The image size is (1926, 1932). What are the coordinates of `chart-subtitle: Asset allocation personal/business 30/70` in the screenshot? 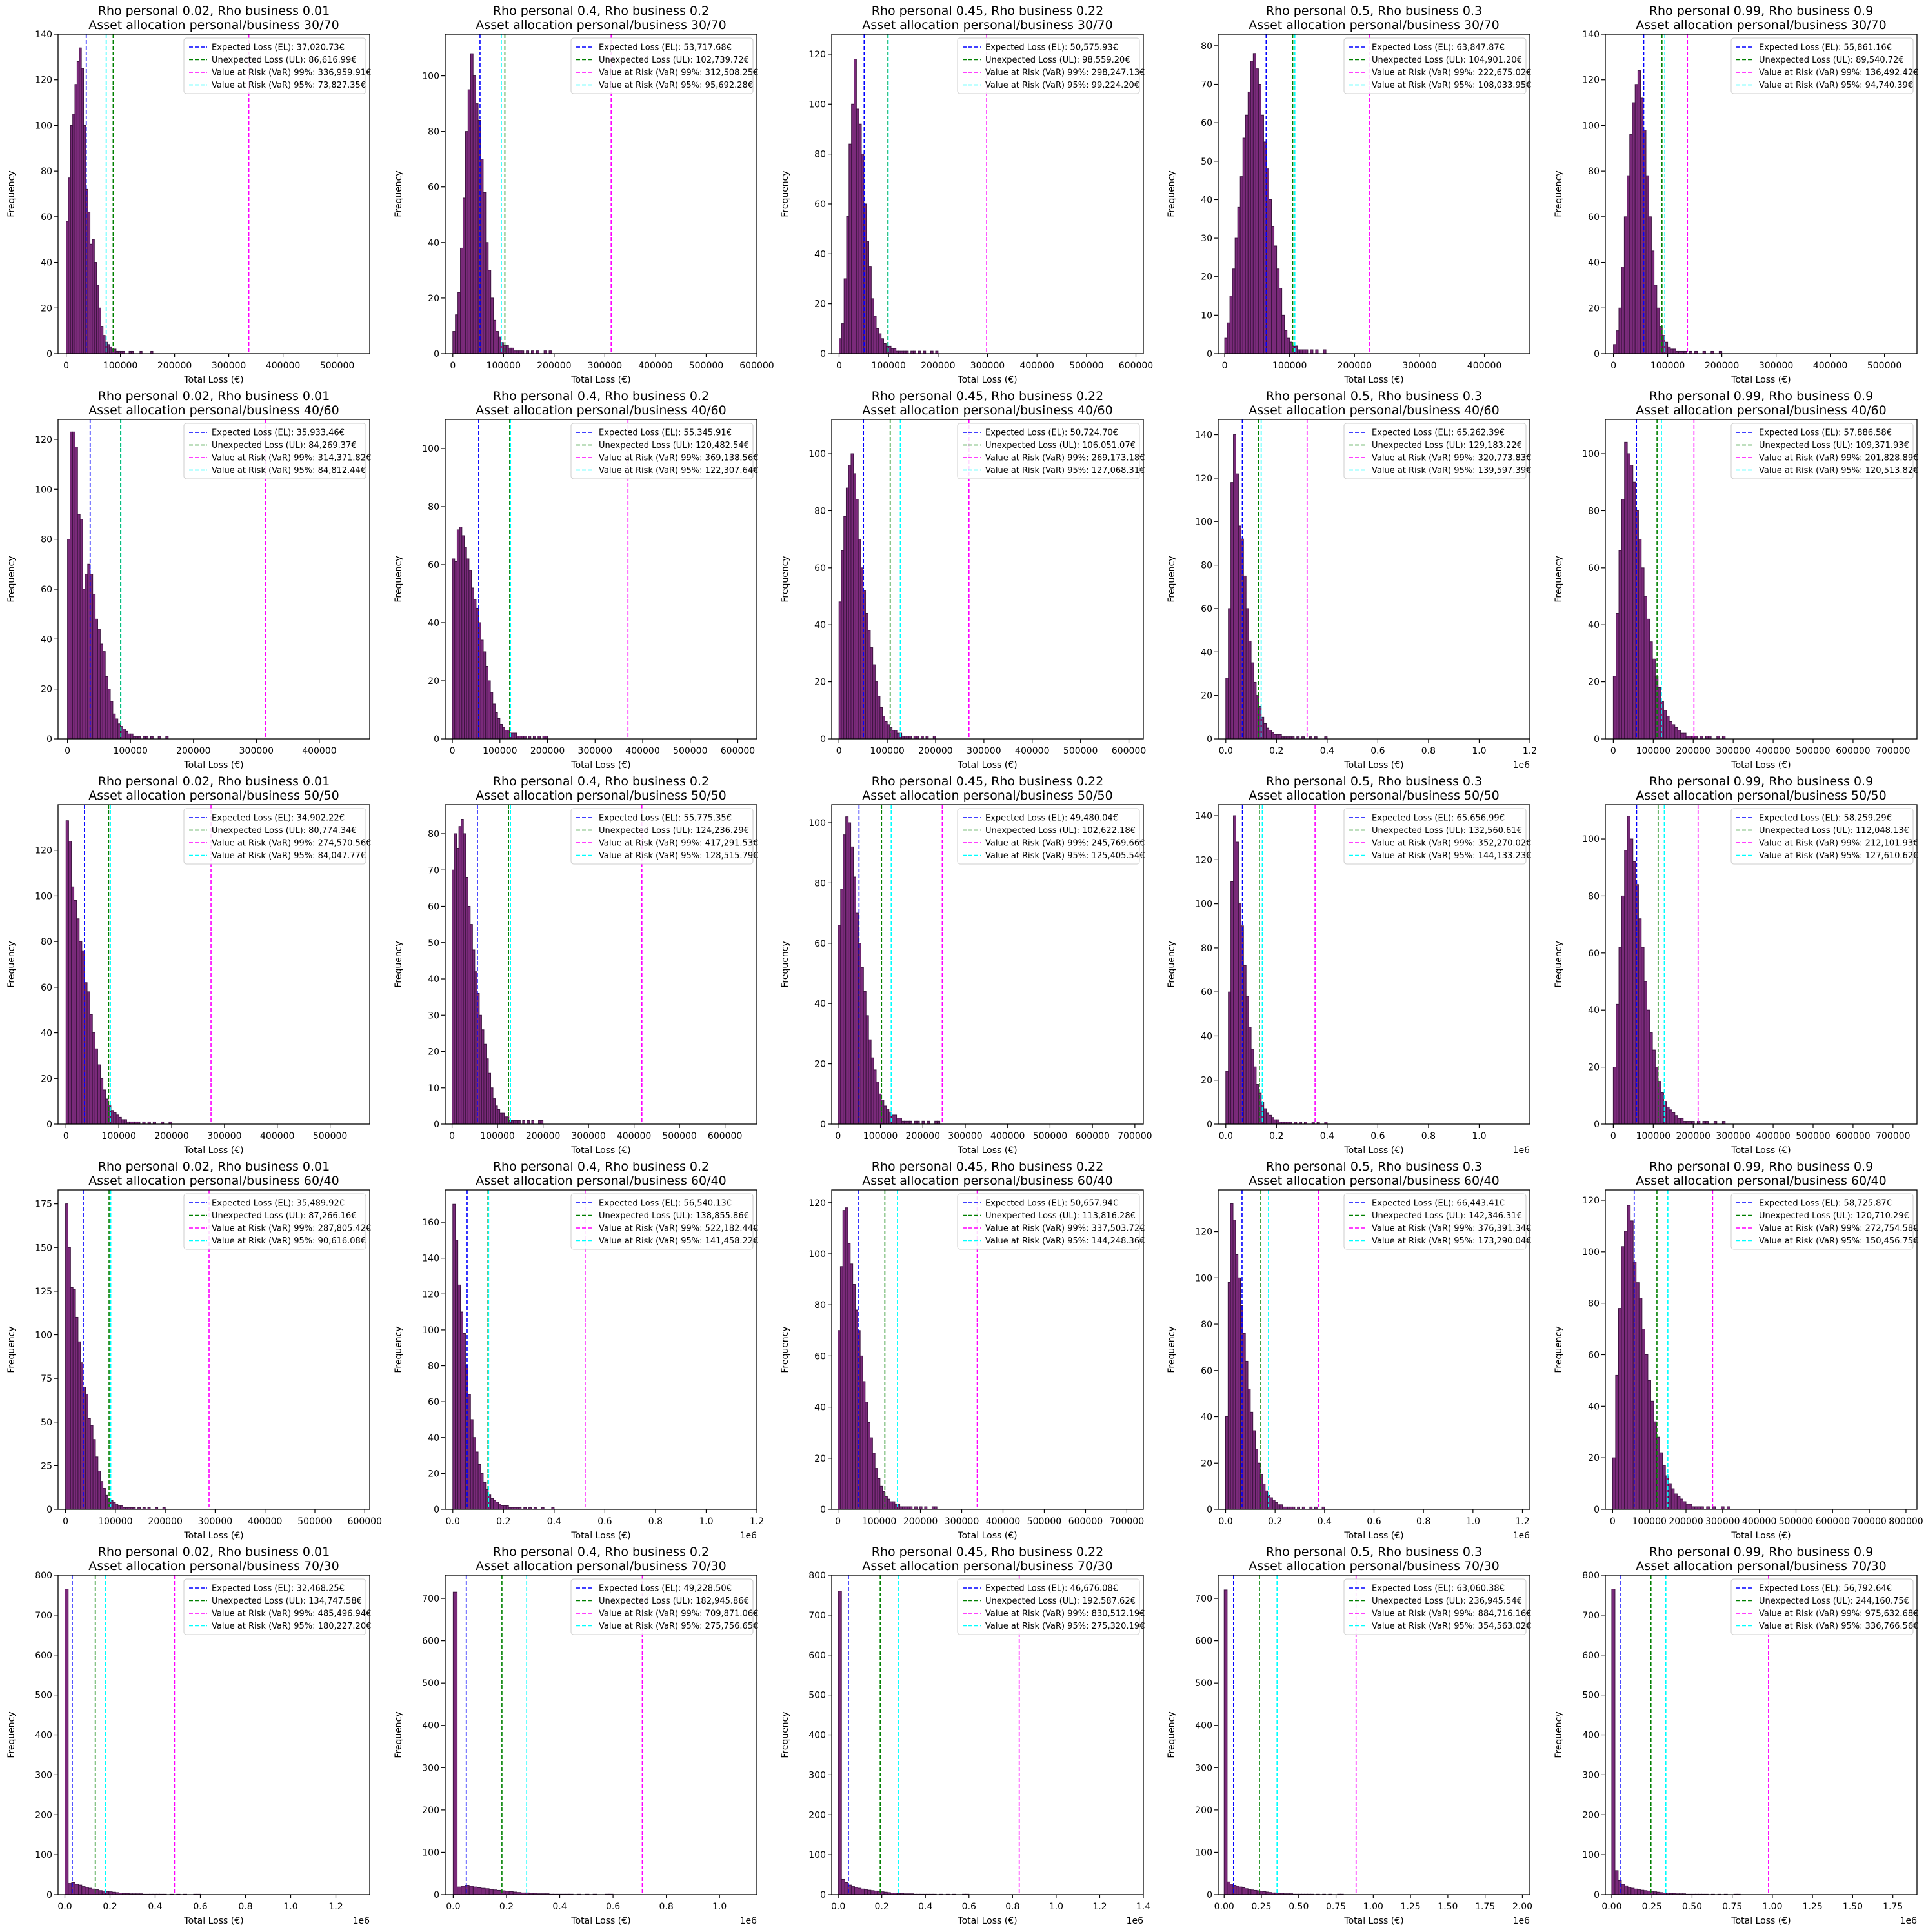 It's located at (601, 25).